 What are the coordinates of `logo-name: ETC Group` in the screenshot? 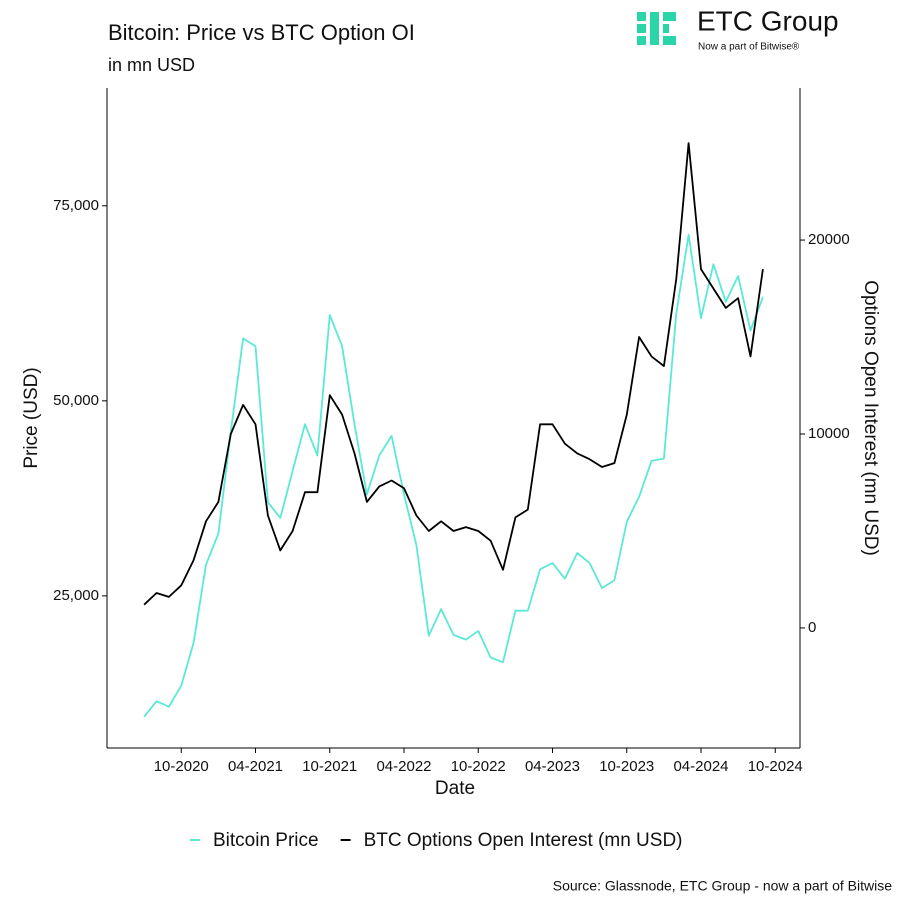 It's located at (768, 20).